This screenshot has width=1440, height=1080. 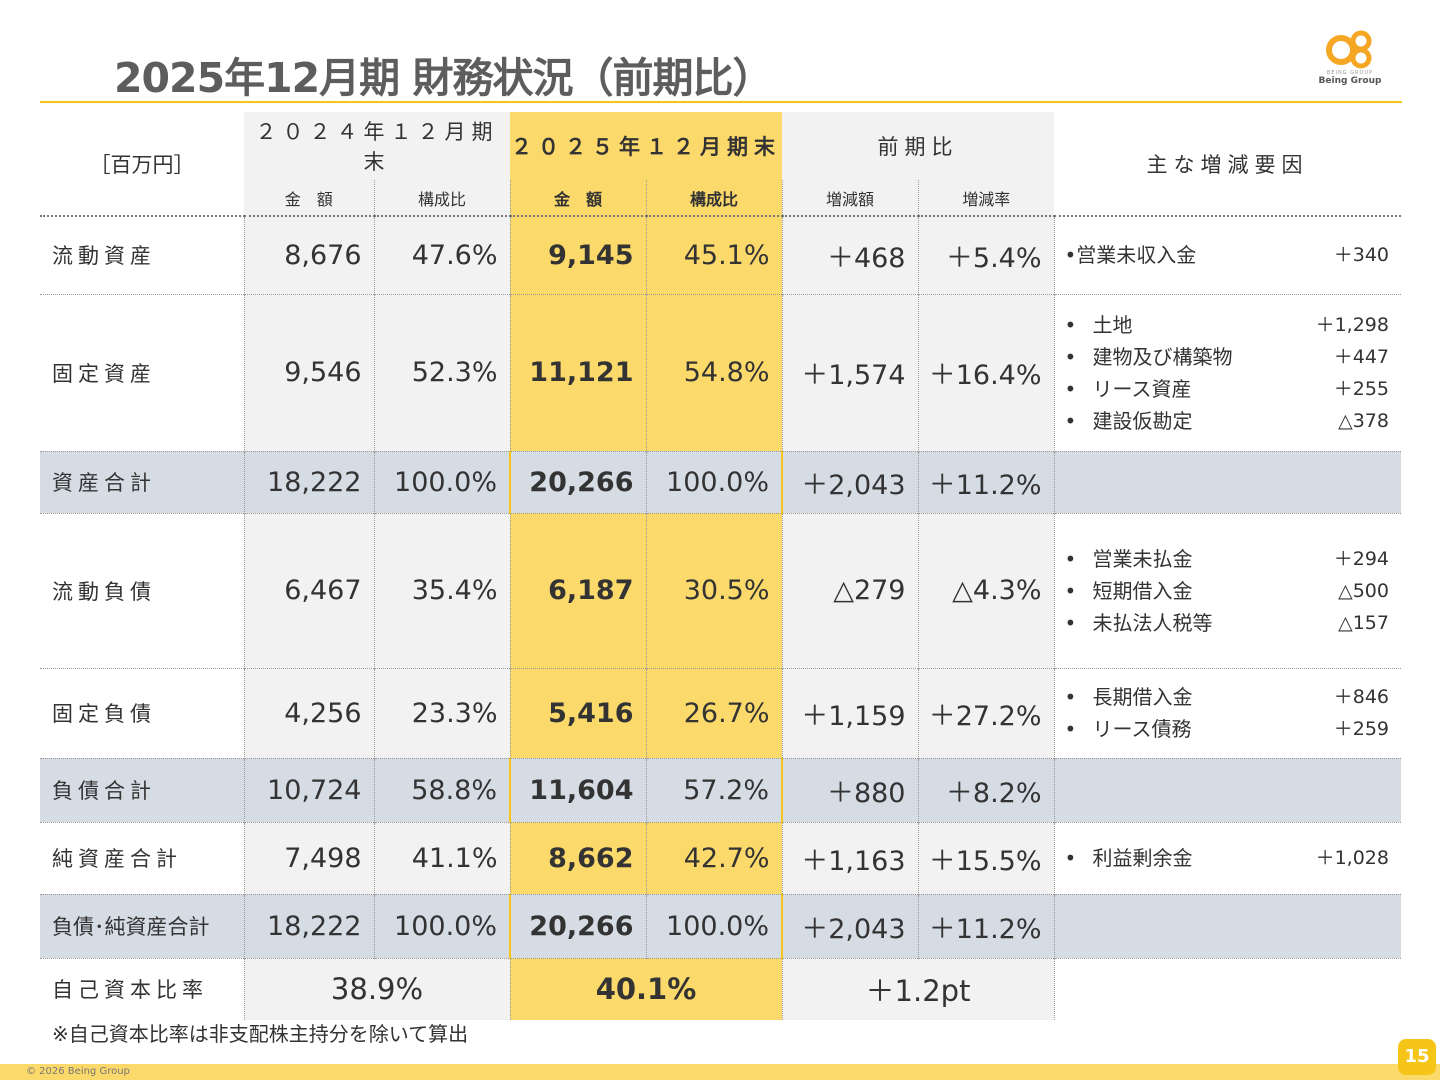 I want to click on reason-name: 利益剰余金, so click(x=1142, y=858).